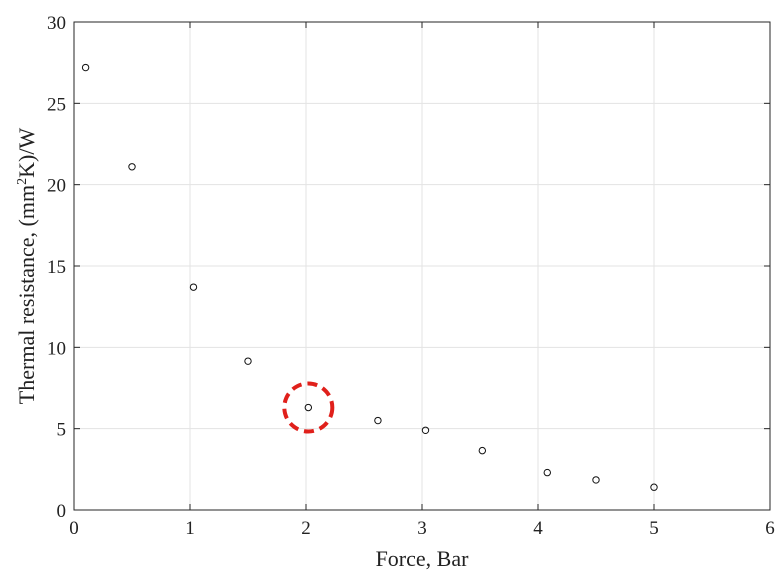 The width and height of the screenshot is (776, 572). What do you see at coordinates (56, 348) in the screenshot?
I see `y-tick-label: 10` at bounding box center [56, 348].